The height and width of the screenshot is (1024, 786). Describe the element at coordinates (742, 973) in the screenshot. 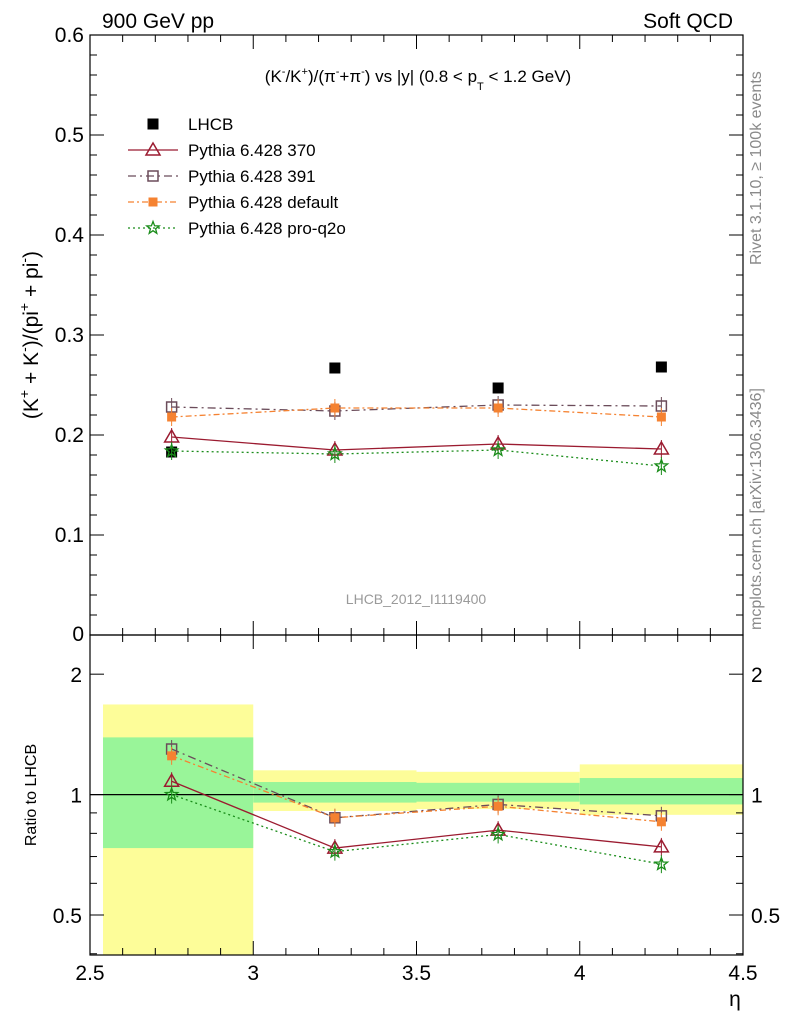

I see `ratio-x-tick-label: 4.5` at that location.